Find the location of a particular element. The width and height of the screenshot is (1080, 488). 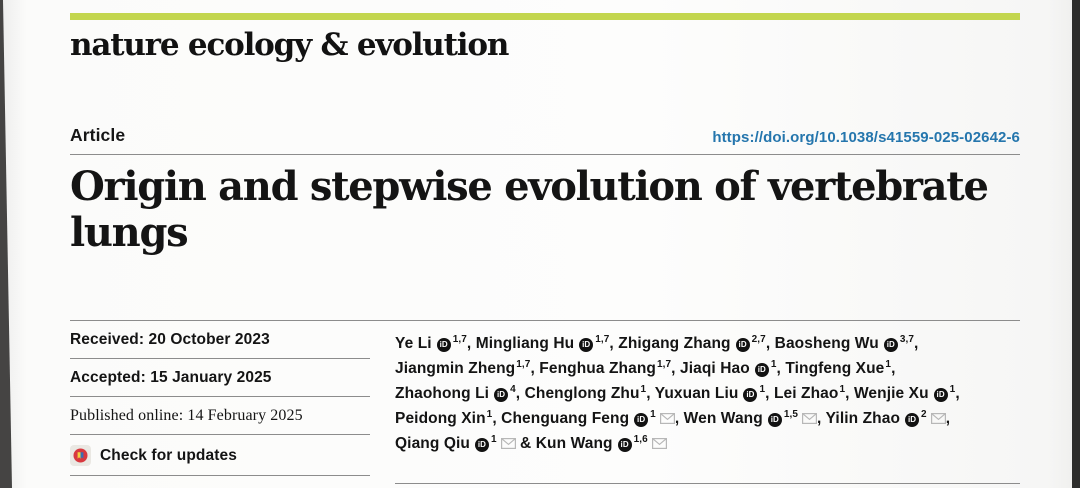

article-title-line2: lungs is located at coordinates (129, 232).